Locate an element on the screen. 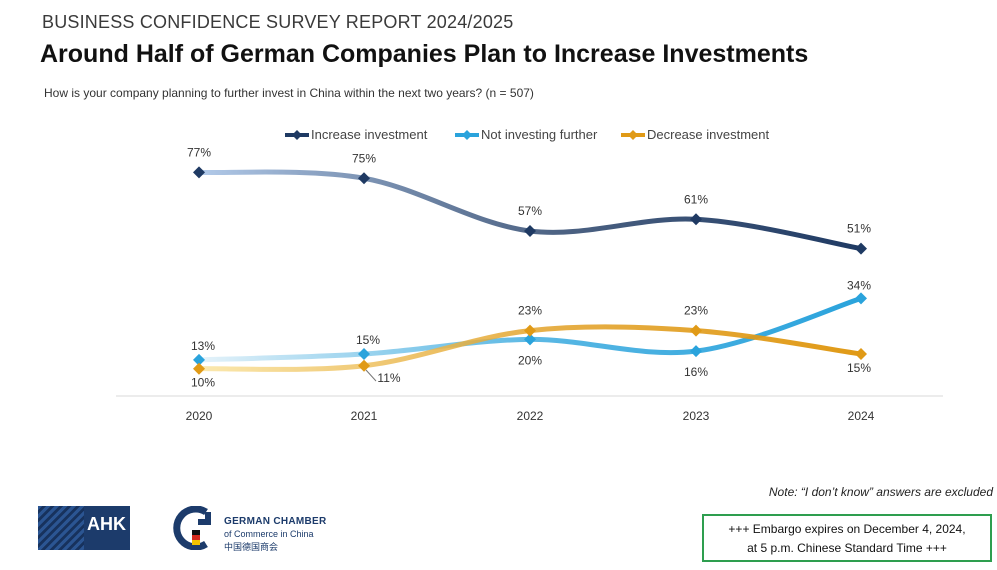  data-label: 20% is located at coordinates (530, 360).